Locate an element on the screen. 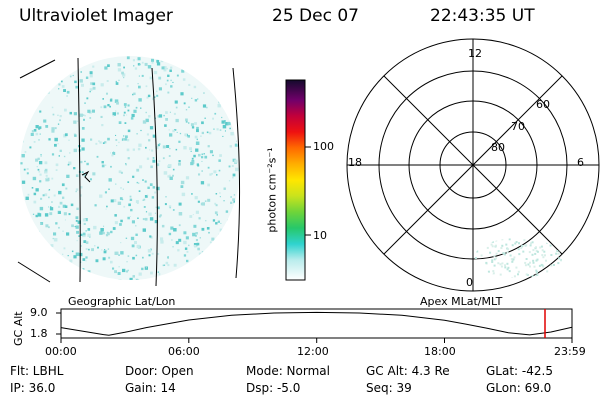 The width and height of the screenshot is (600, 400). chart-ytick-9: 9.0 is located at coordinates (39, 312).